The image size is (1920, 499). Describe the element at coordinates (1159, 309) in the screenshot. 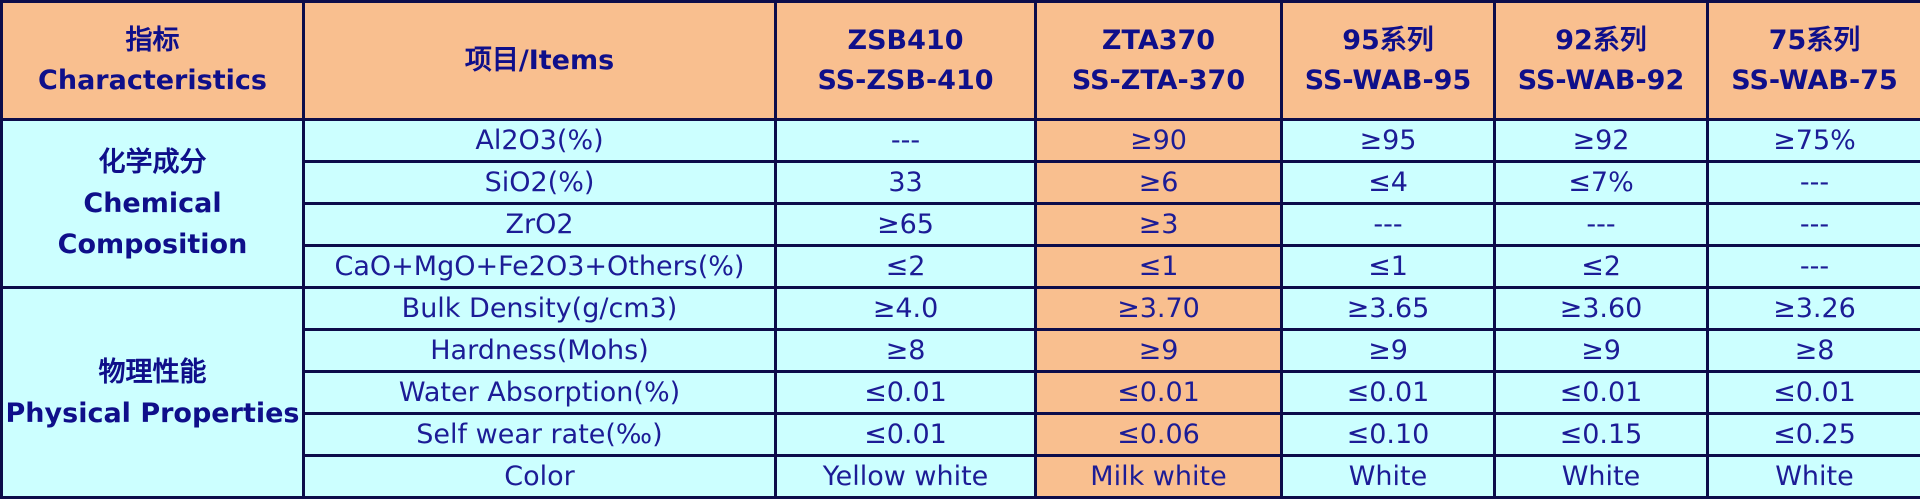

I see `value-cell: ≥3.70` at that location.